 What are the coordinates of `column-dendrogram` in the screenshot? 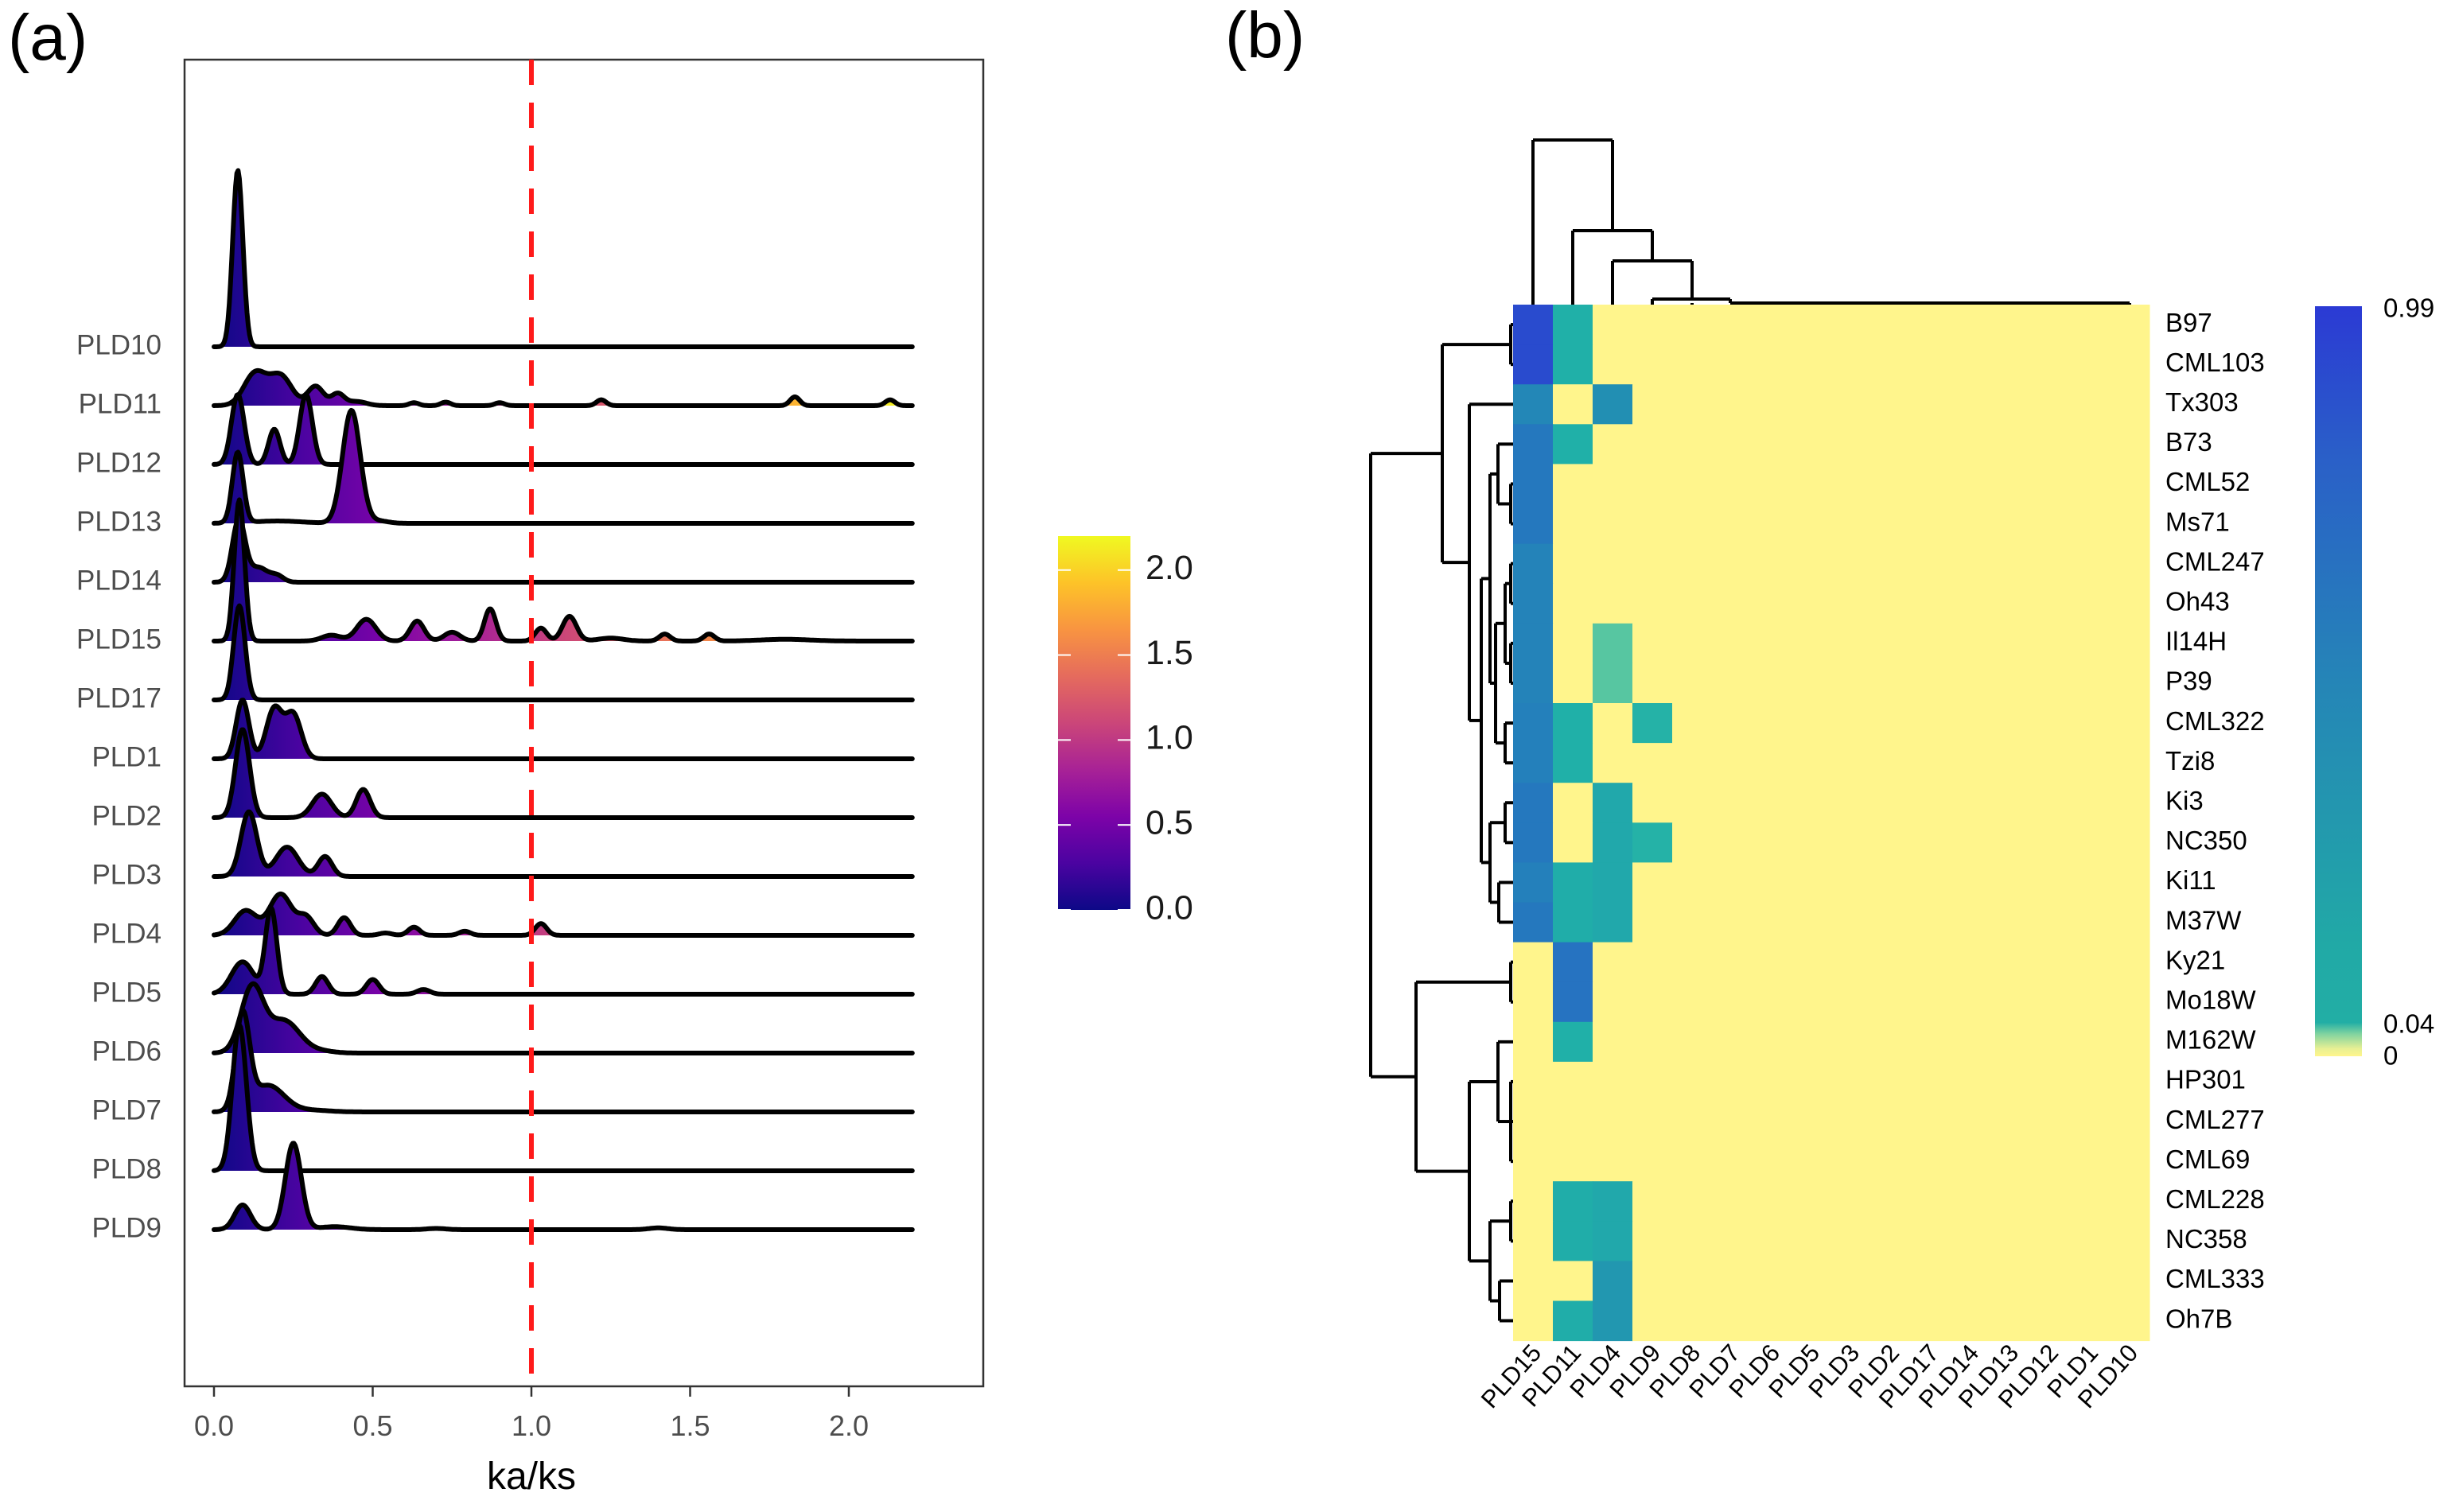 It's located at (1831, 222).